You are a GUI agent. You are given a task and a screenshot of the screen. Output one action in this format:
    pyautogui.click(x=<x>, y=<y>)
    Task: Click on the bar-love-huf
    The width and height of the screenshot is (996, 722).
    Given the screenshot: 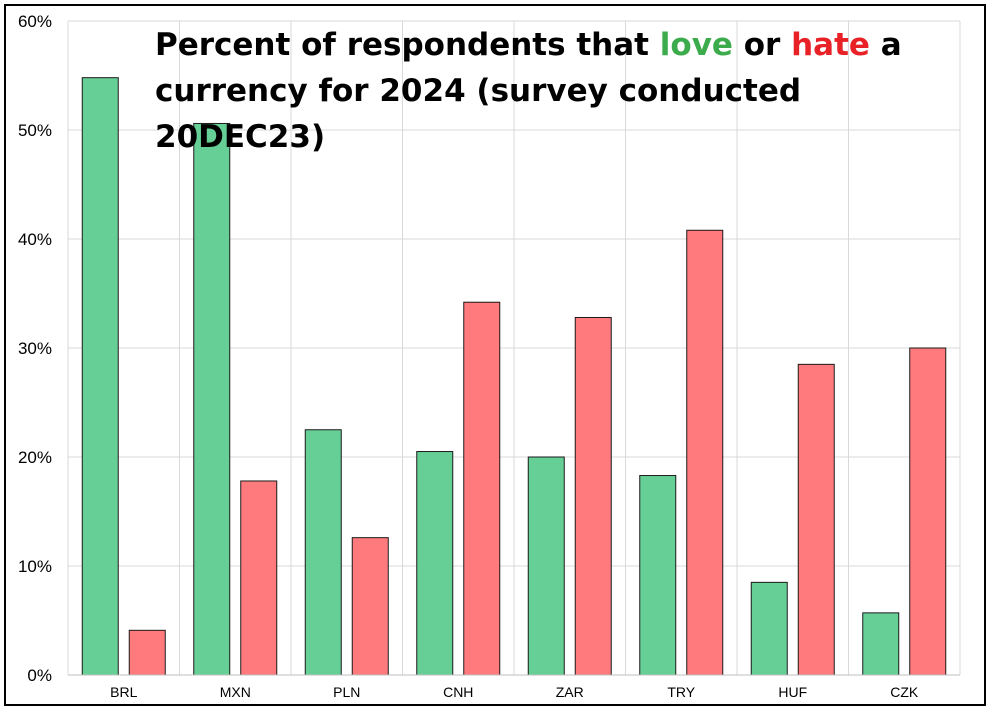 What is the action you would take?
    pyautogui.click(x=769, y=628)
    